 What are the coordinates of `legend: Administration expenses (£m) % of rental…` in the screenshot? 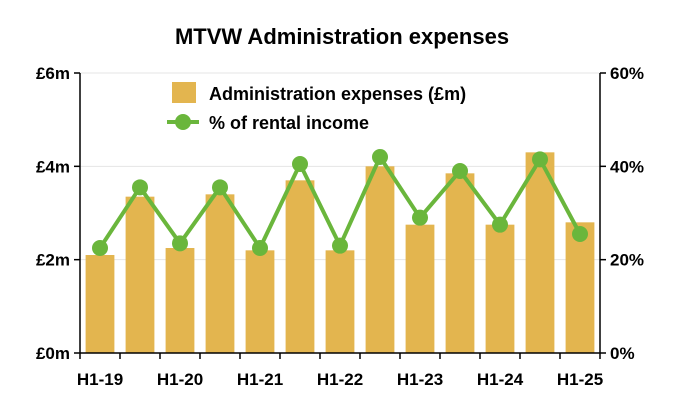 It's located at (316, 107).